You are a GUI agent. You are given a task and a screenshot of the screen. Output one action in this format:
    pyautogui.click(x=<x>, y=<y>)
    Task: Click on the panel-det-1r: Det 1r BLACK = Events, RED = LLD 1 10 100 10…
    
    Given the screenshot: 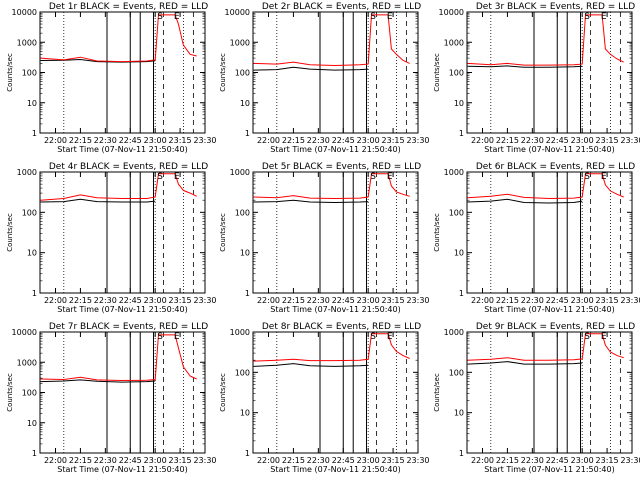 What is the action you would take?
    pyautogui.click(x=111, y=78)
    